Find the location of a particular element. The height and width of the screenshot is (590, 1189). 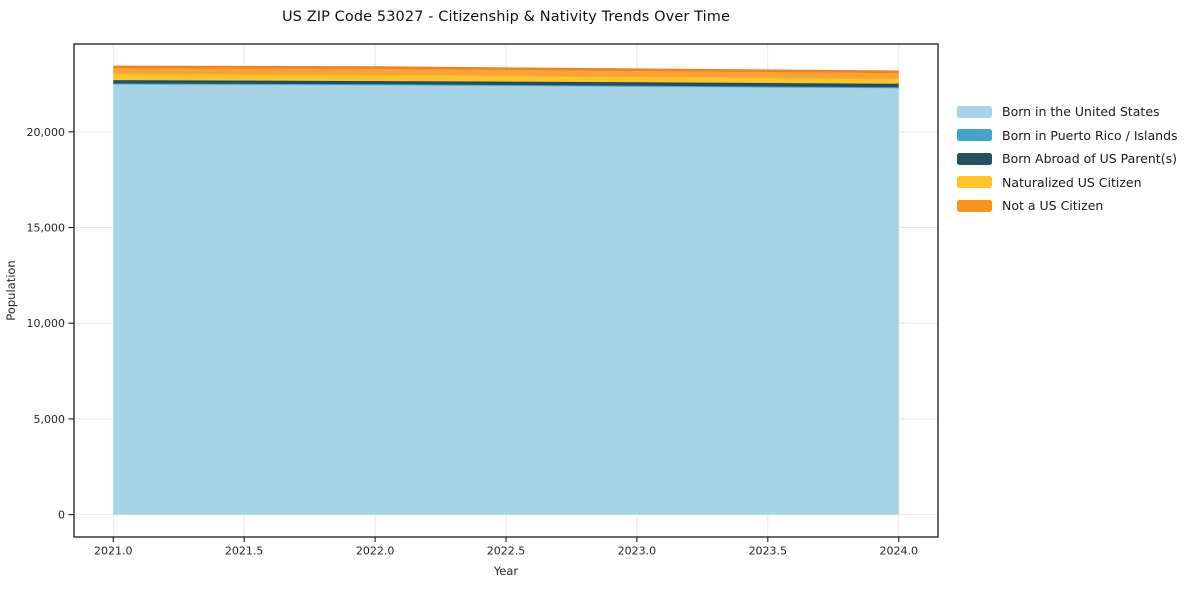

legend-item: Born Abroad of US Parent(s) is located at coordinates (1067, 159).